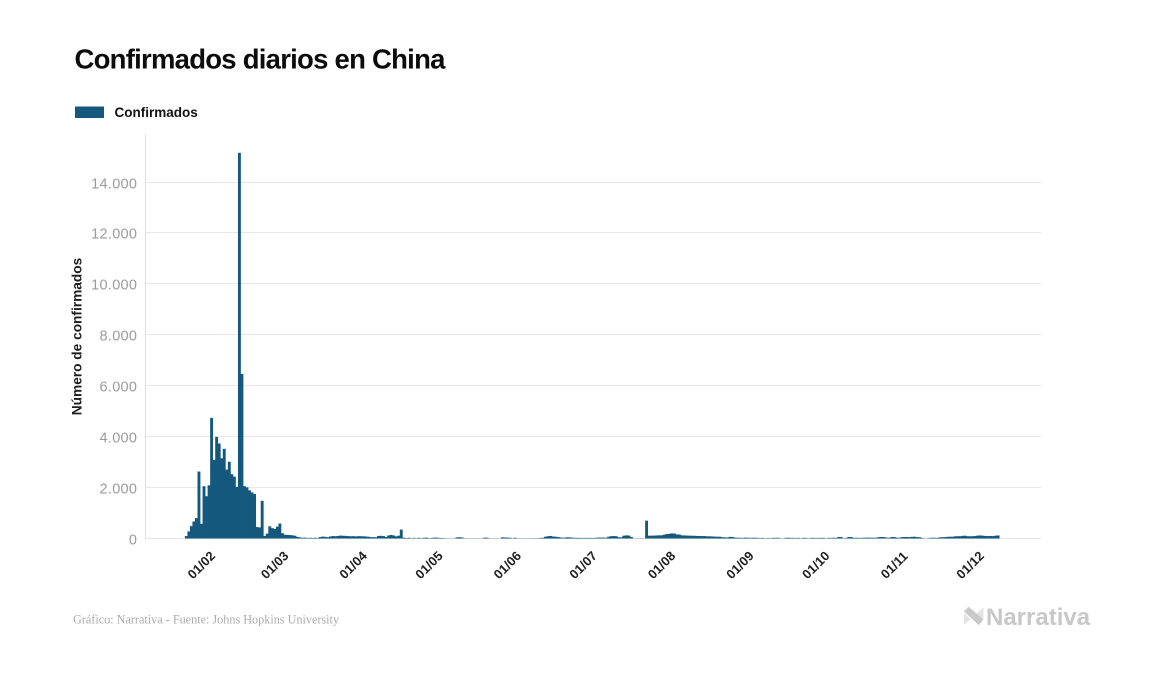 The image size is (1157, 674). I want to click on svg-text: 01/08, so click(662, 565).